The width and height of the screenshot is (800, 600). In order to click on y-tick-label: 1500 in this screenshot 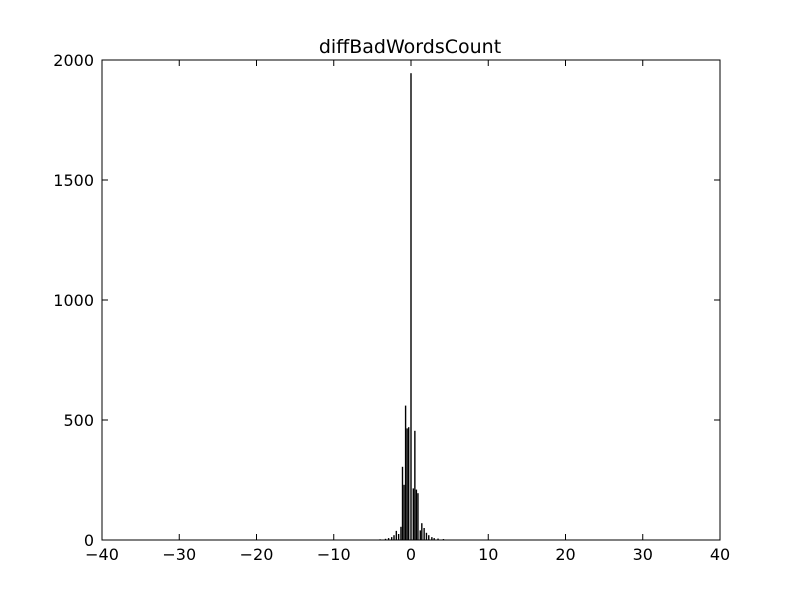, I will do `click(73, 180)`.